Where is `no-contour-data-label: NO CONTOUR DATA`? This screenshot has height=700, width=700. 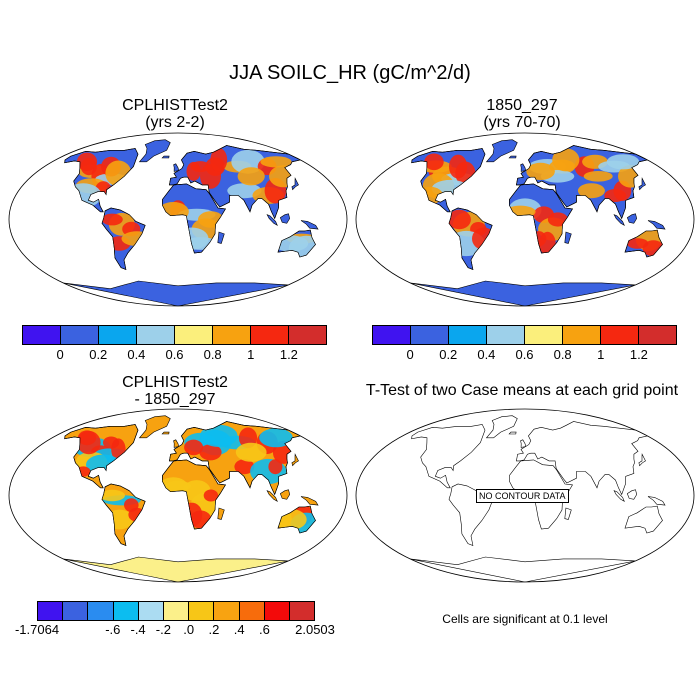
no-contour-data-label: NO CONTOUR DATA is located at coordinates (522, 496).